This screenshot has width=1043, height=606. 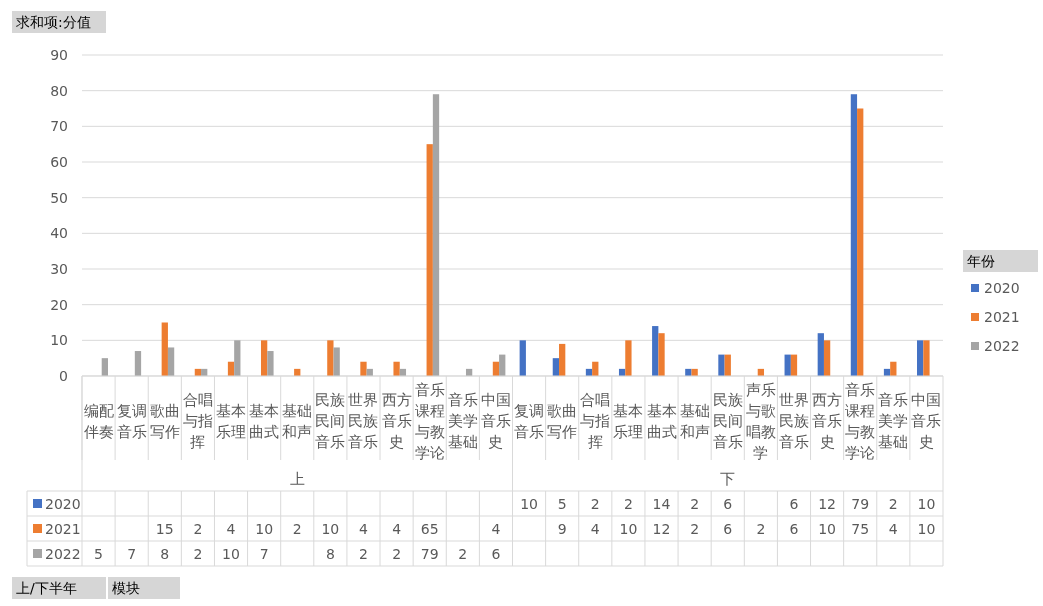 What do you see at coordinates (59, 22) in the screenshot?
I see `button-value: 求和项:分值` at bounding box center [59, 22].